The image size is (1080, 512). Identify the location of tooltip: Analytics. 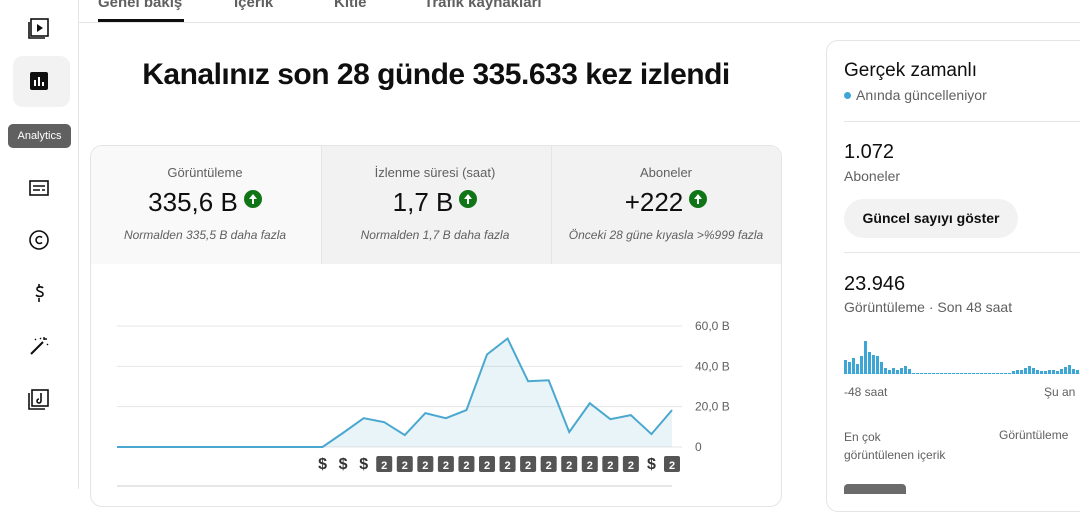
(39, 136).